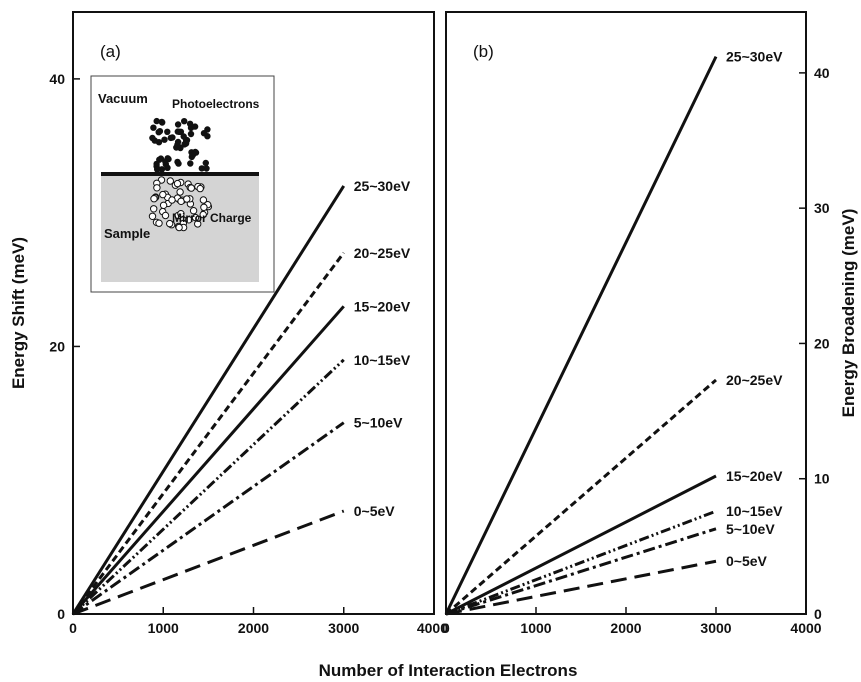 This screenshot has height=682, width=861. I want to click on y-axis-label: Energy Broadening (meV), so click(848, 313).